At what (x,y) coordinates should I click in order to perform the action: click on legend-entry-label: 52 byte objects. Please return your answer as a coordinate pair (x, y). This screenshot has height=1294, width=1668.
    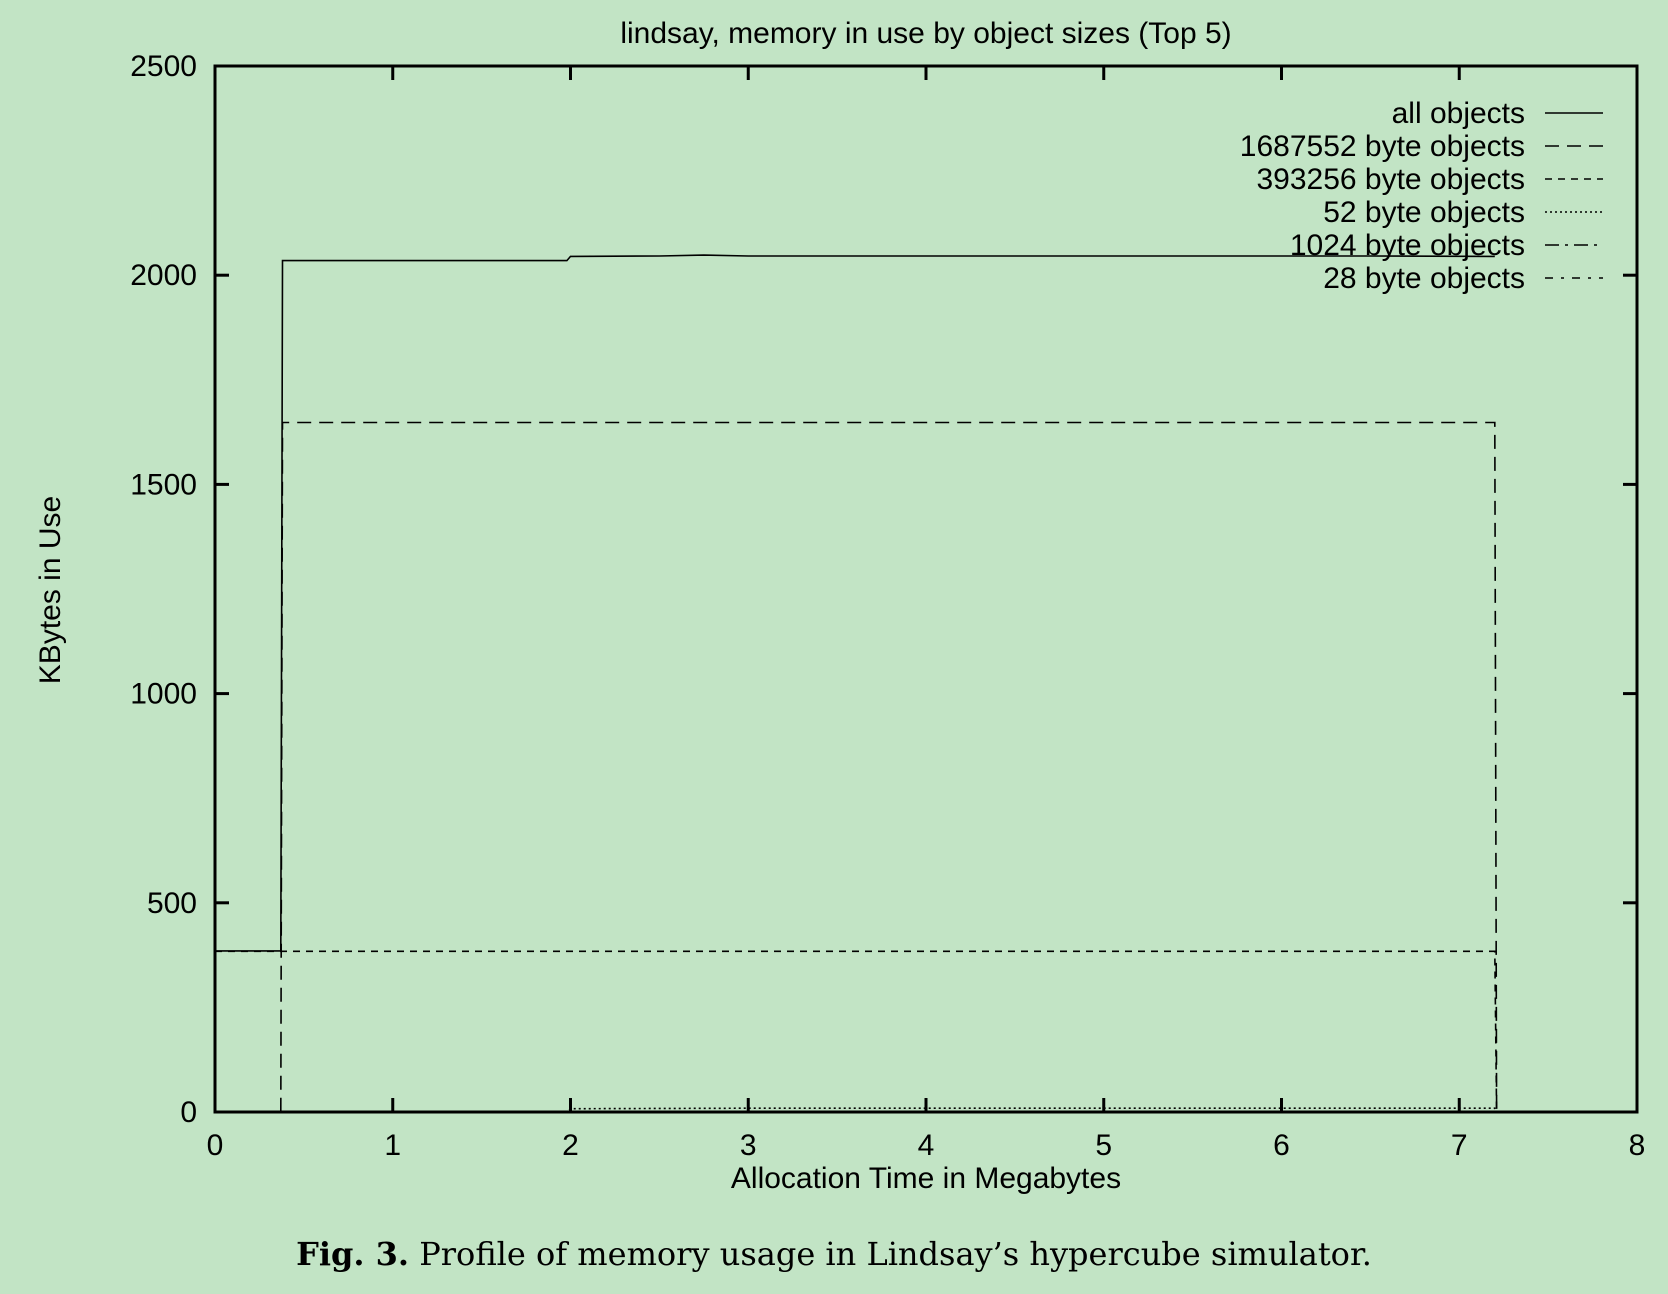
    Looking at the image, I should click on (1424, 212).